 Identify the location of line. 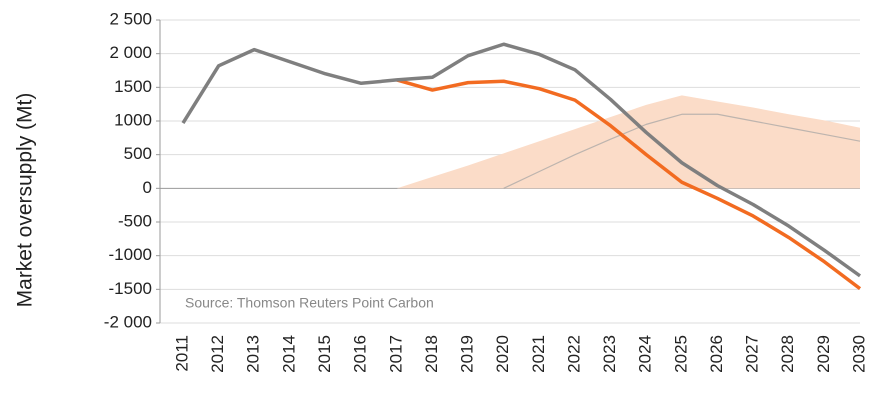
(682, 151).